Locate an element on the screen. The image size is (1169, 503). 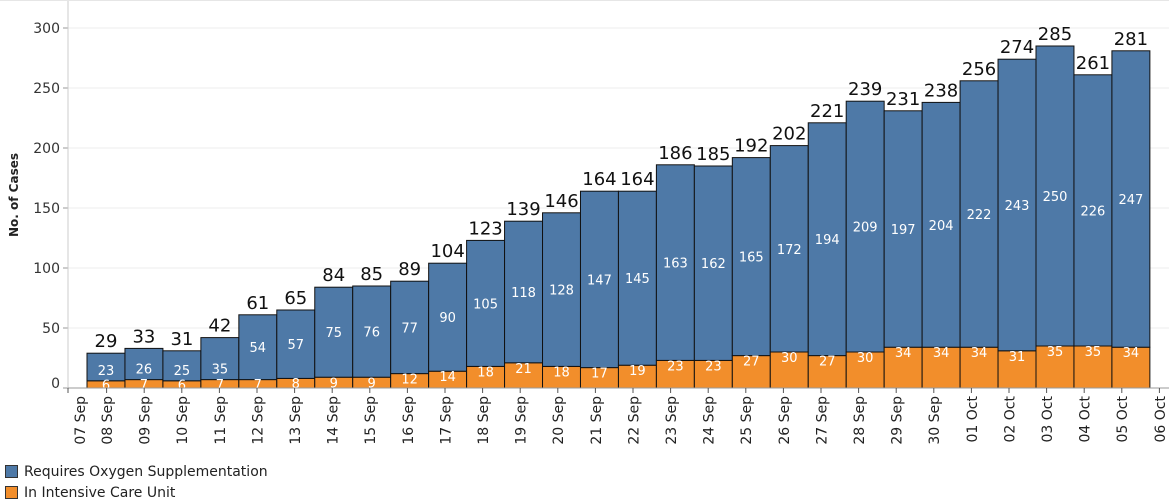
label-total: 256 is located at coordinates (979, 69).